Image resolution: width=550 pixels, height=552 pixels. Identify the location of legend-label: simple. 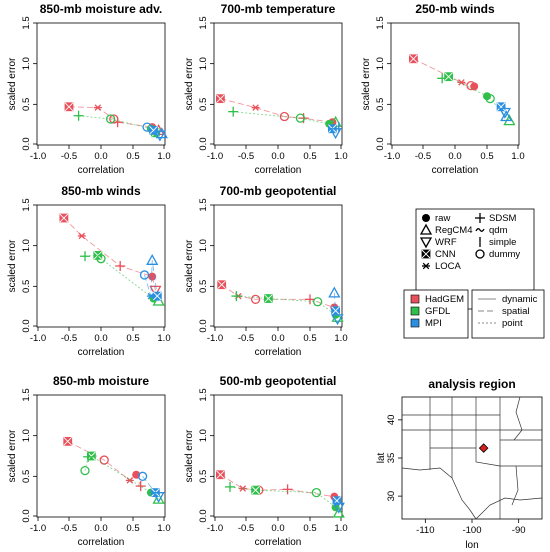
(502, 242).